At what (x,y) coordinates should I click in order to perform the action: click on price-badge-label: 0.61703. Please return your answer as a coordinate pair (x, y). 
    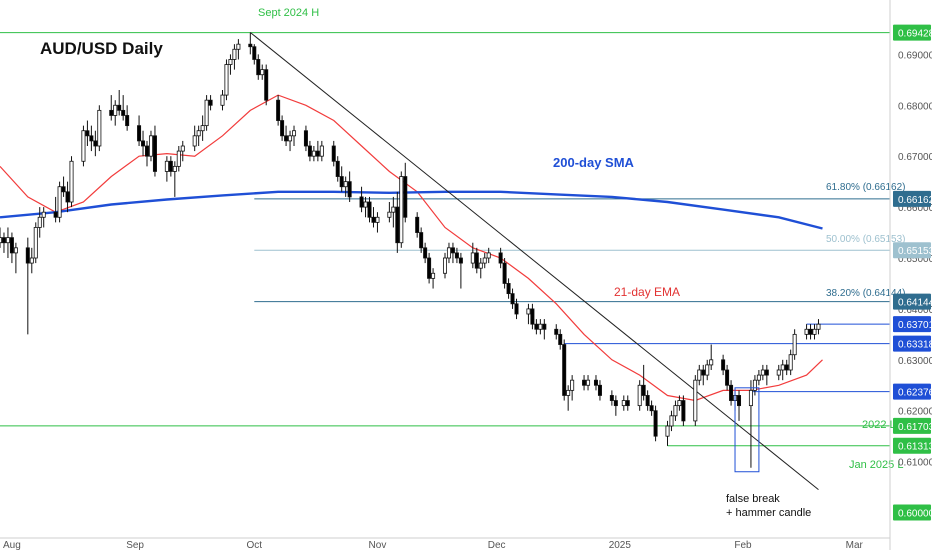
    Looking at the image, I should click on (915, 427).